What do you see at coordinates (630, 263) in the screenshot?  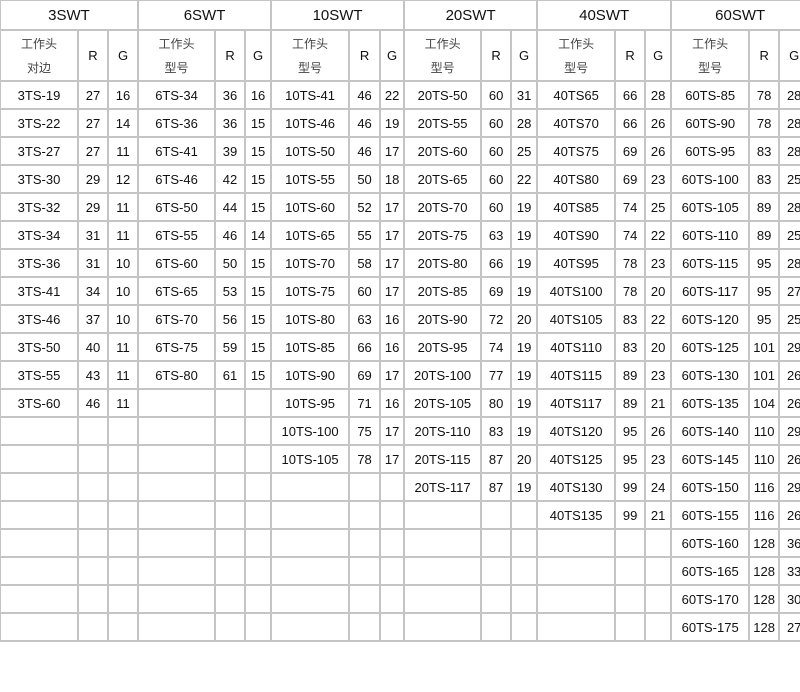 I see `r-value-cell: 78` at bounding box center [630, 263].